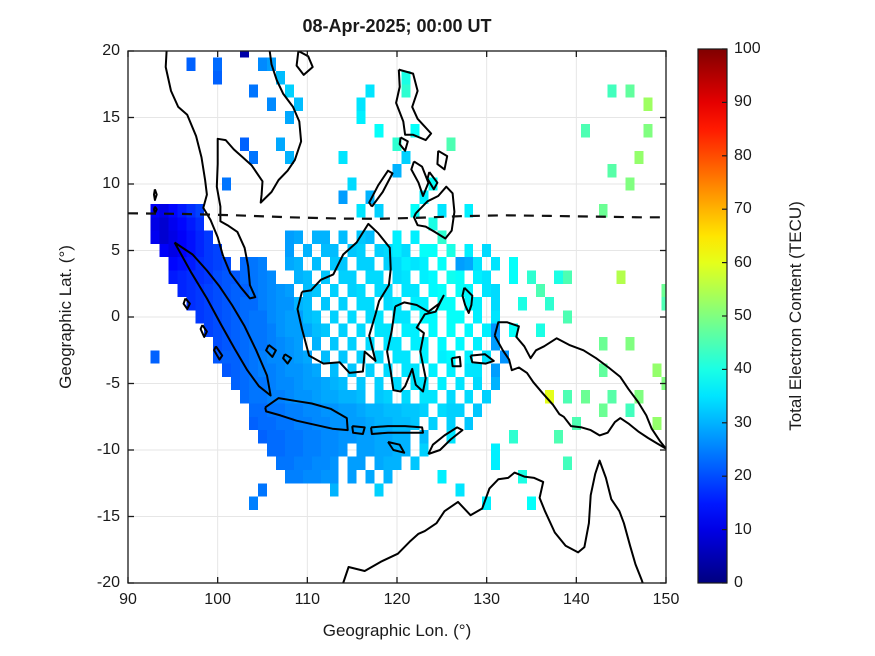 Image resolution: width=875 pixels, height=656 pixels. What do you see at coordinates (666, 599) in the screenshot?
I see `x-tick-label-150: 150` at bounding box center [666, 599].